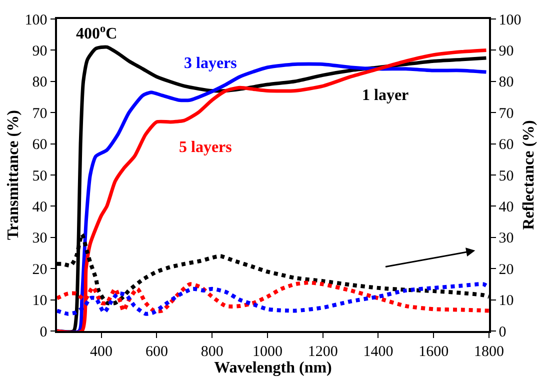 The width and height of the screenshot is (550, 388). Describe the element at coordinates (97, 33) in the screenshot. I see `annotation: 400$^{o}$C` at that location.